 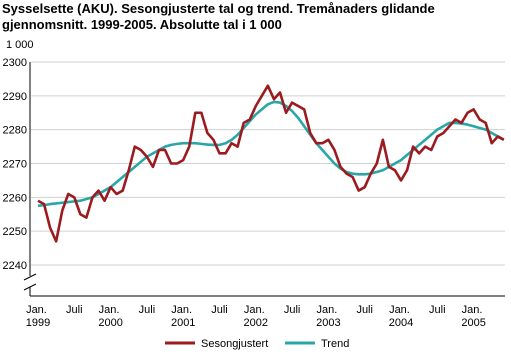 I want to click on x-tick-label-part: 2005, so click(x=473, y=323).